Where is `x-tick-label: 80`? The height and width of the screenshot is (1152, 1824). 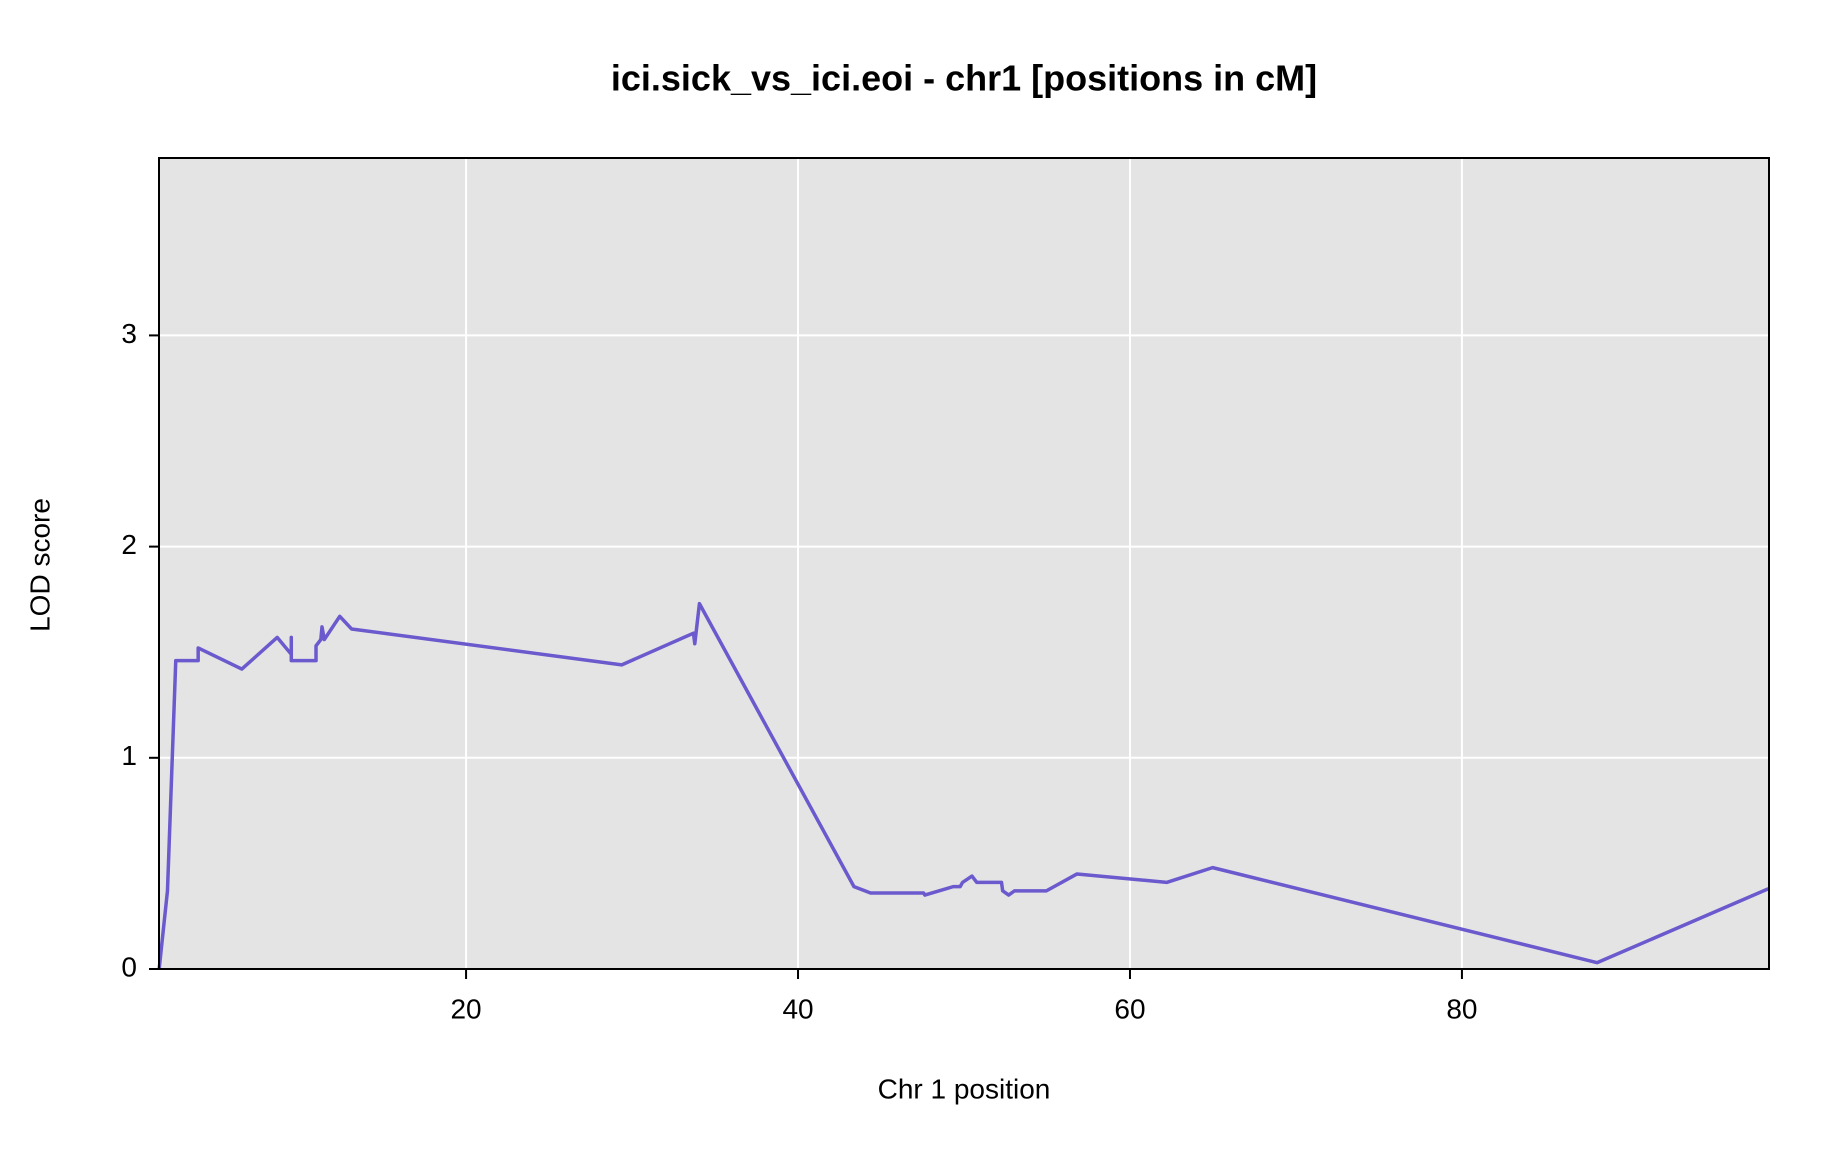 x-tick-label: 80 is located at coordinates (1461, 1008).